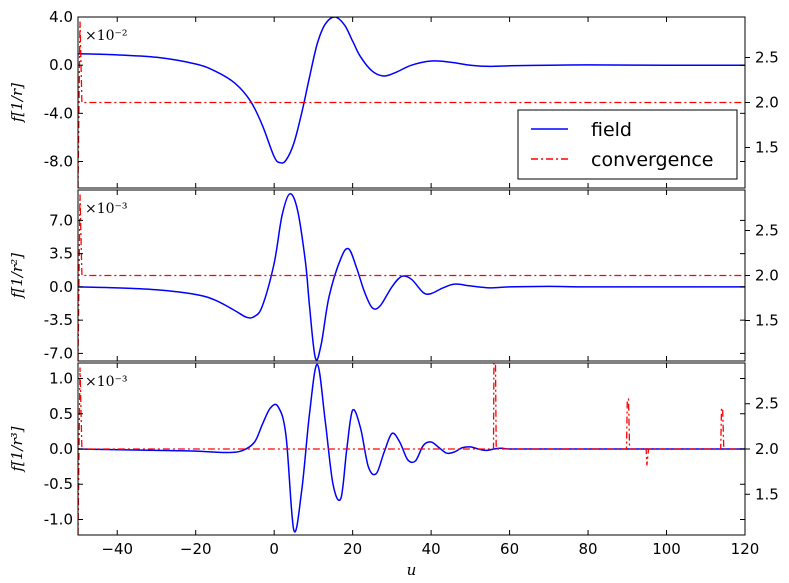 The image size is (789, 583). I want to click on x-tick-label: −20, so click(196, 549).